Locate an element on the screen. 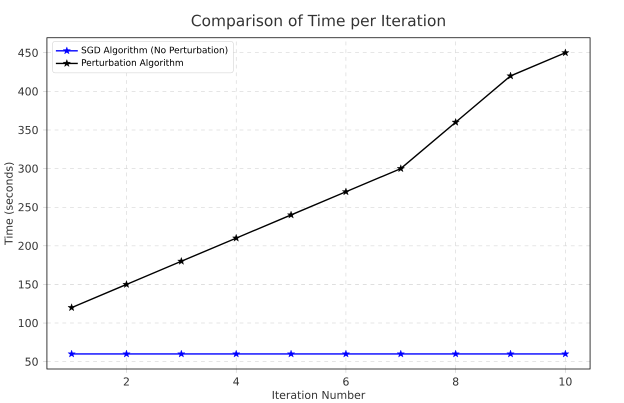 Image resolution: width=624 pixels, height=403 pixels. y-tick-label: 400 is located at coordinates (28, 91).